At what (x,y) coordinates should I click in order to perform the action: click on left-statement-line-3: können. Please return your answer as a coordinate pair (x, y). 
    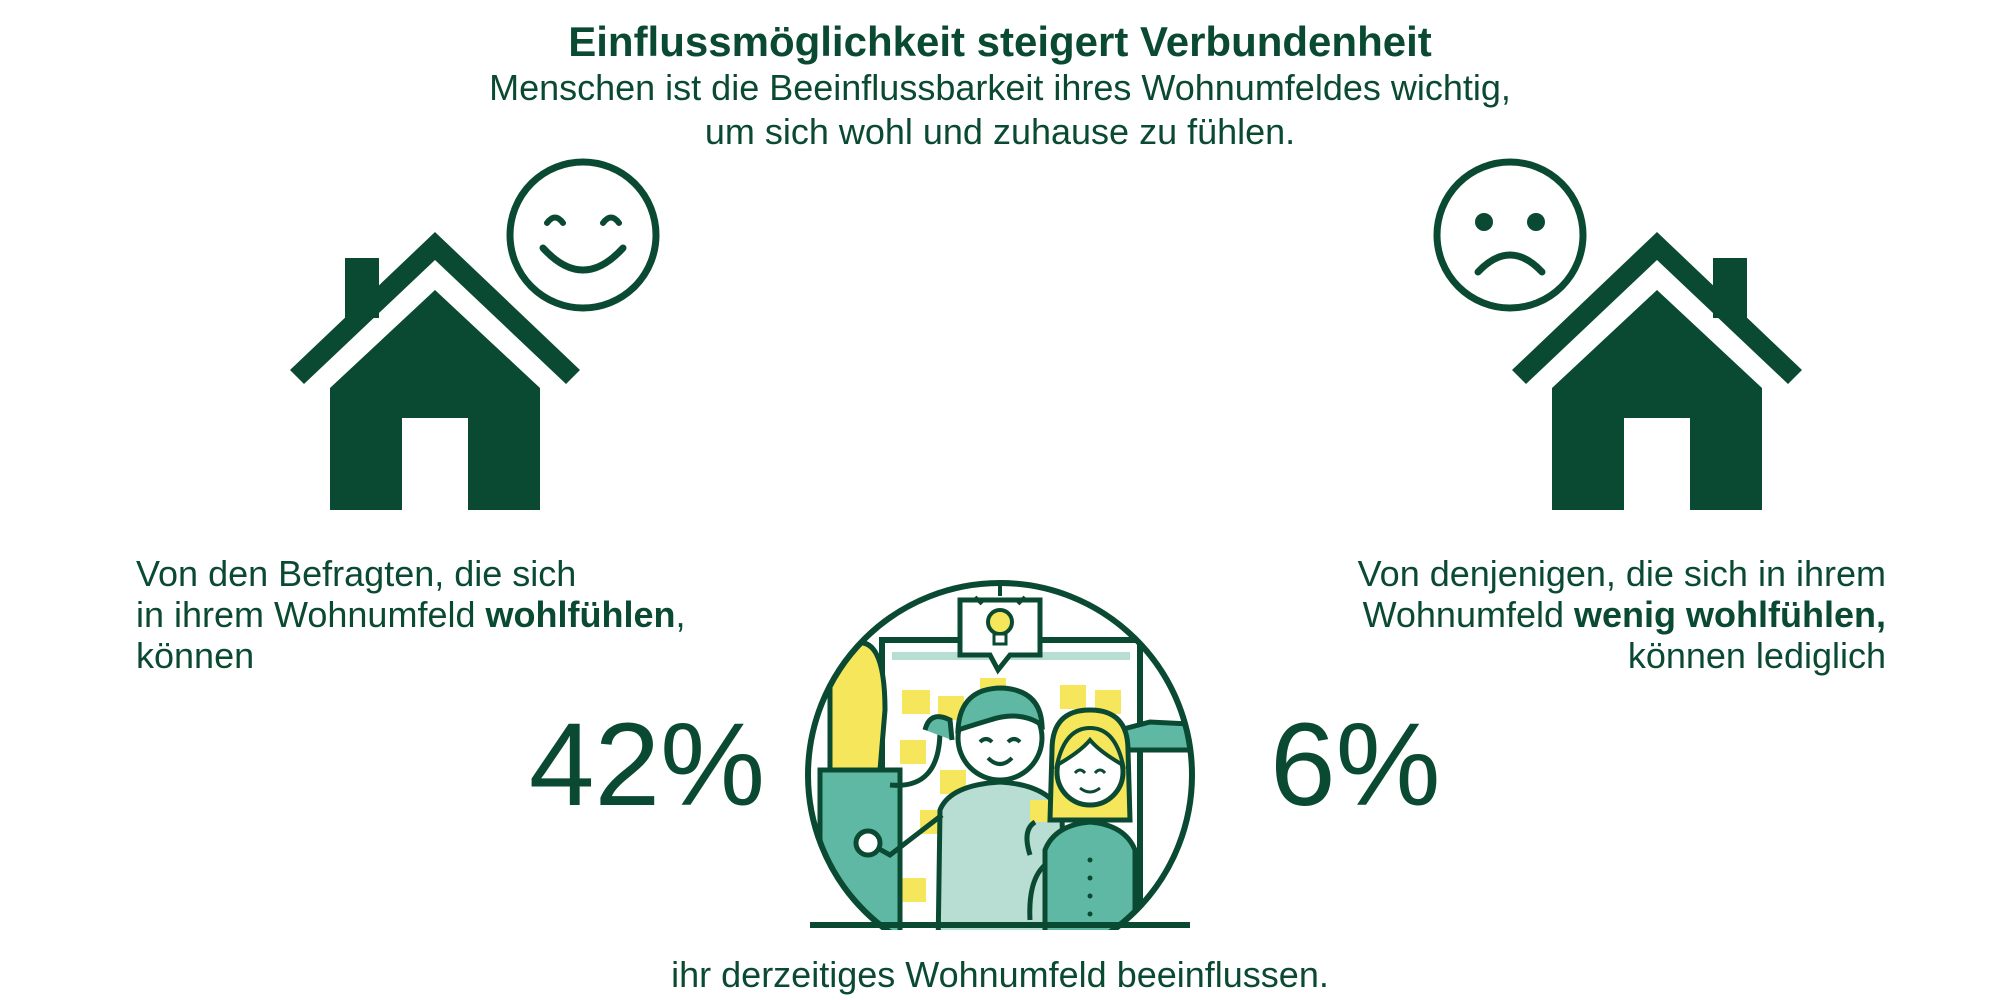
    Looking at the image, I should click on (195, 655).